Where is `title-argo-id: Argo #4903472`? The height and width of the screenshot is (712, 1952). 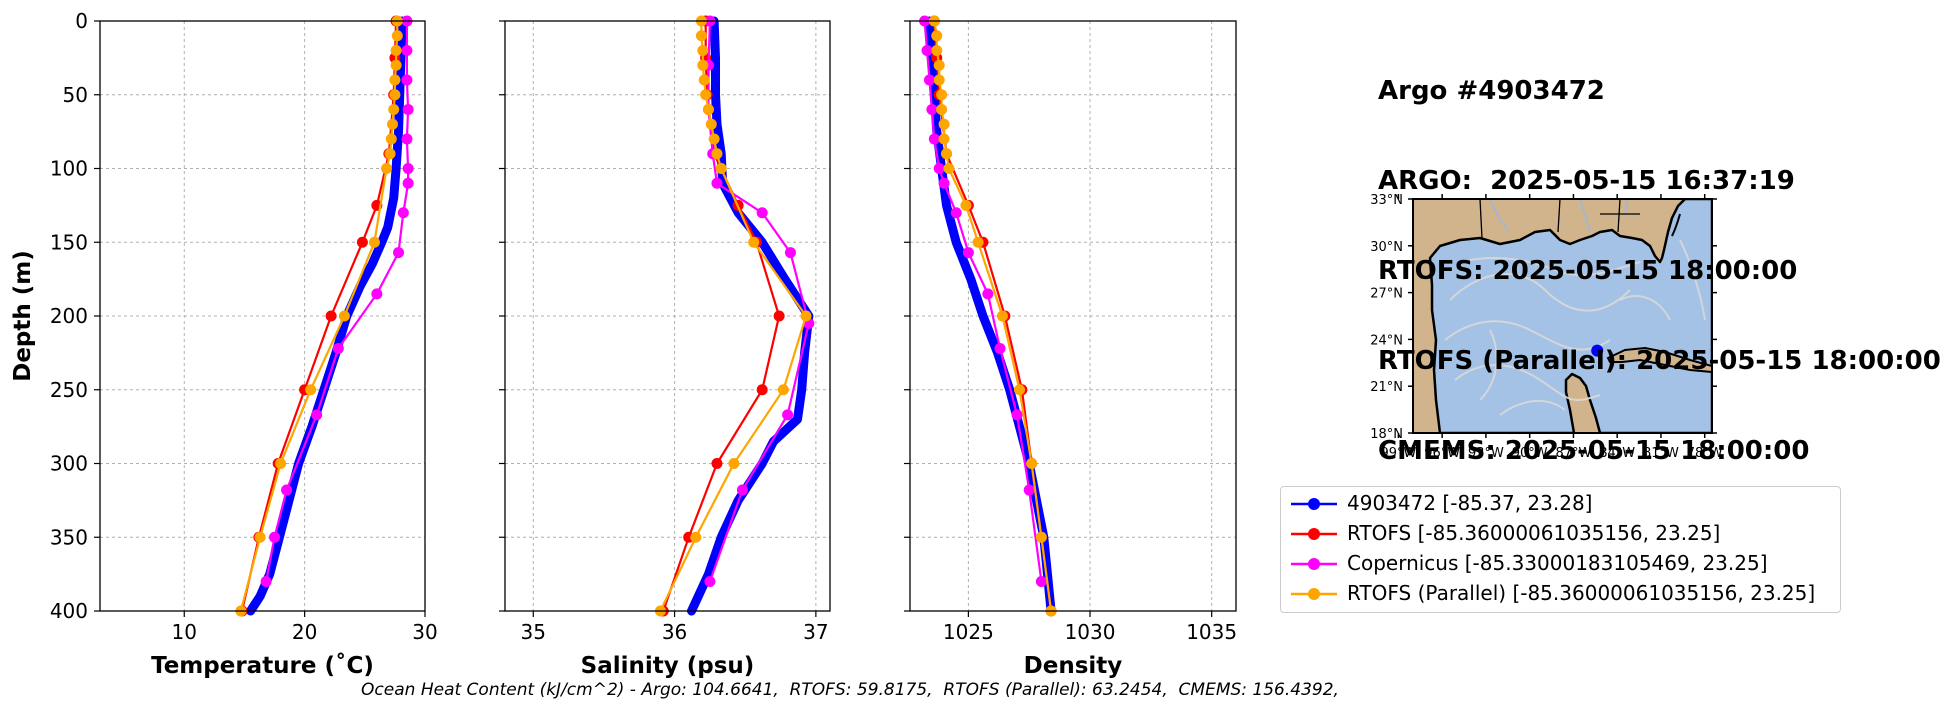
title-argo-id: Argo #4903472 is located at coordinates (1491, 91).